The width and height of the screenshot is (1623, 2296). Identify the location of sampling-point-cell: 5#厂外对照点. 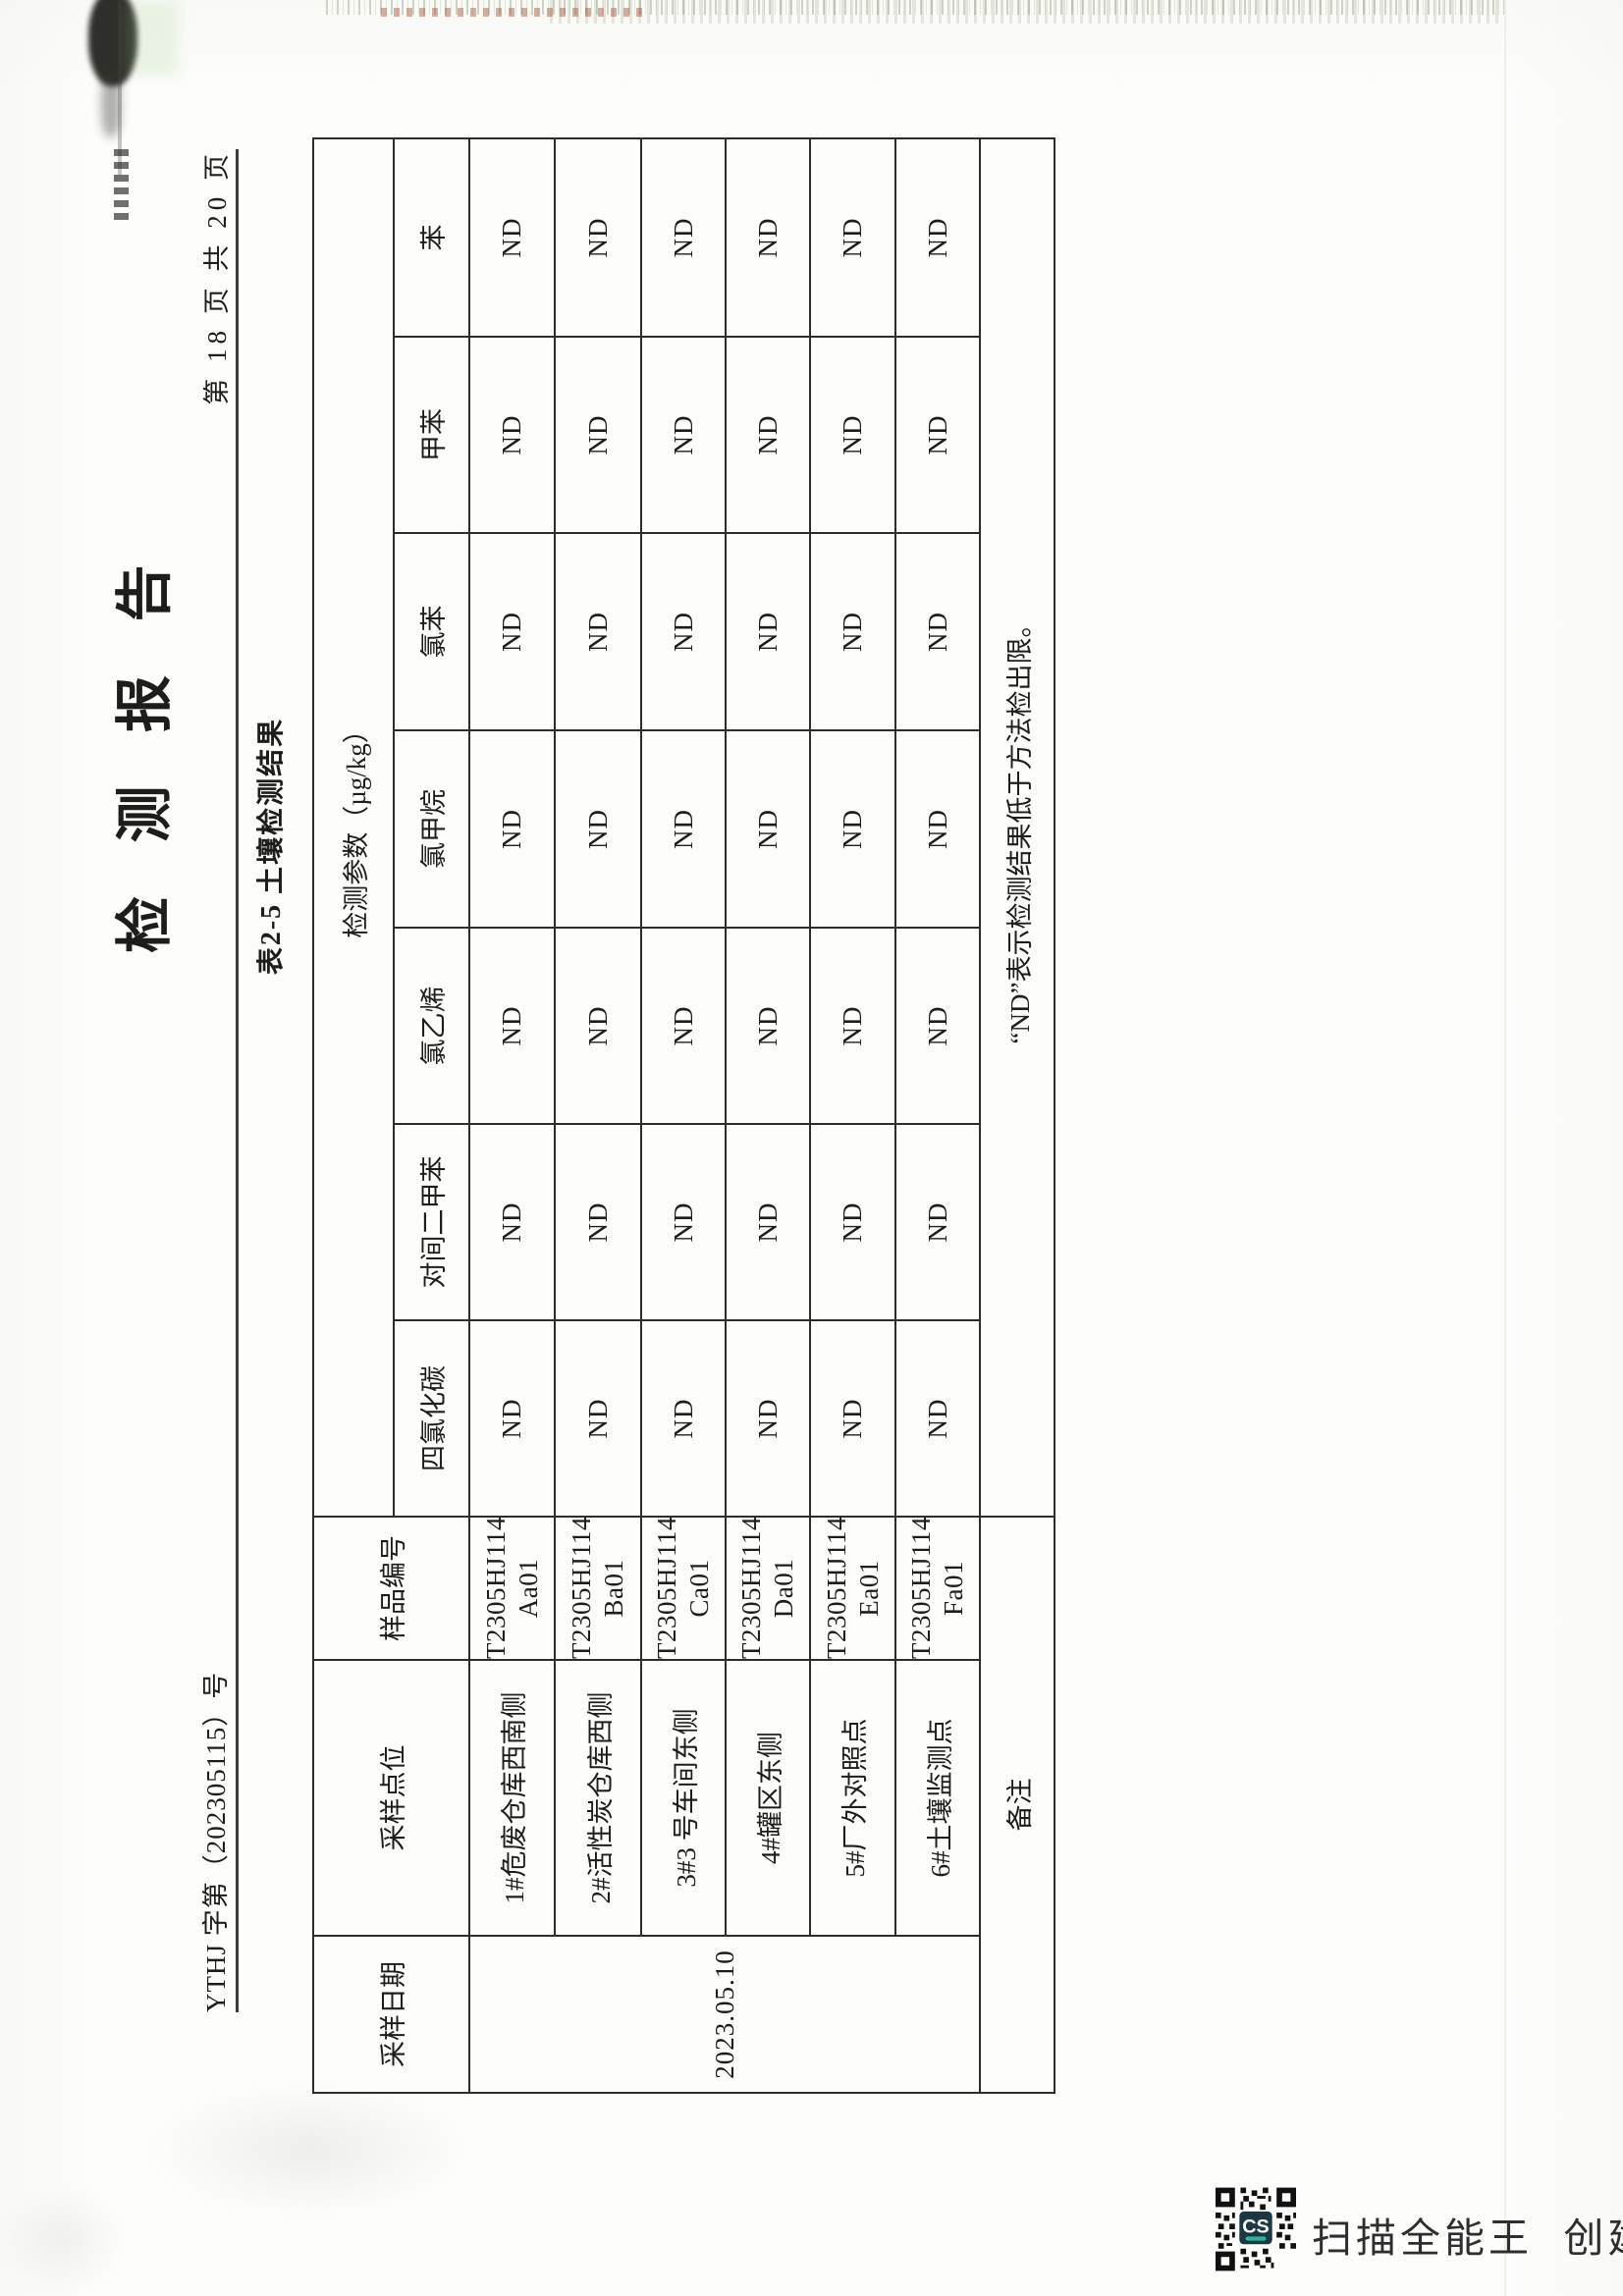
(852, 1798).